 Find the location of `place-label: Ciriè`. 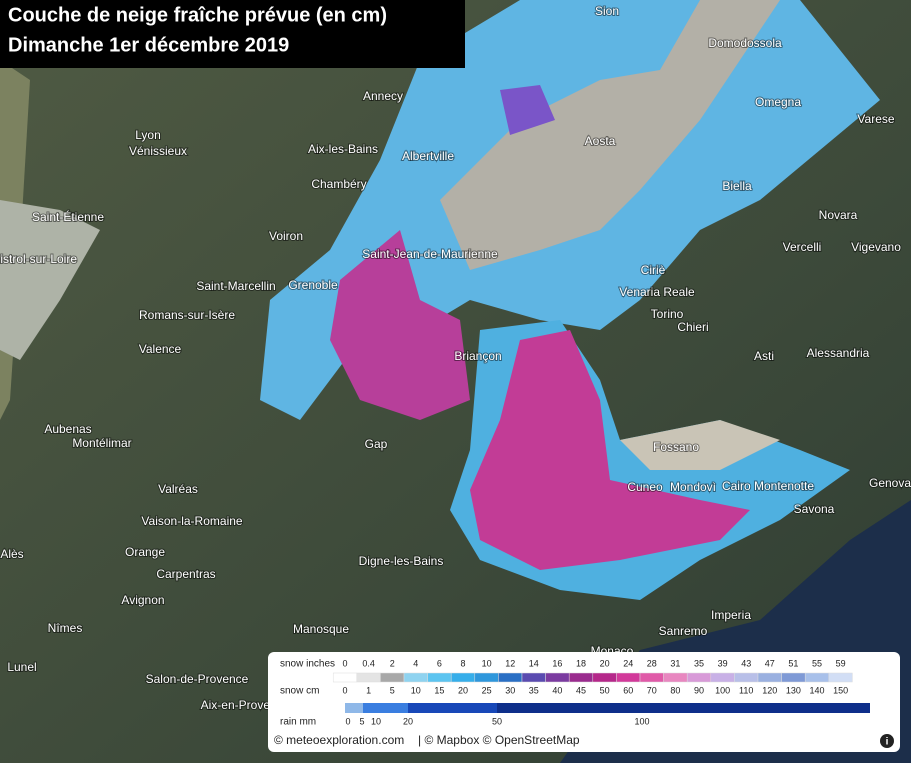

place-label: Ciriè is located at coordinates (653, 270).